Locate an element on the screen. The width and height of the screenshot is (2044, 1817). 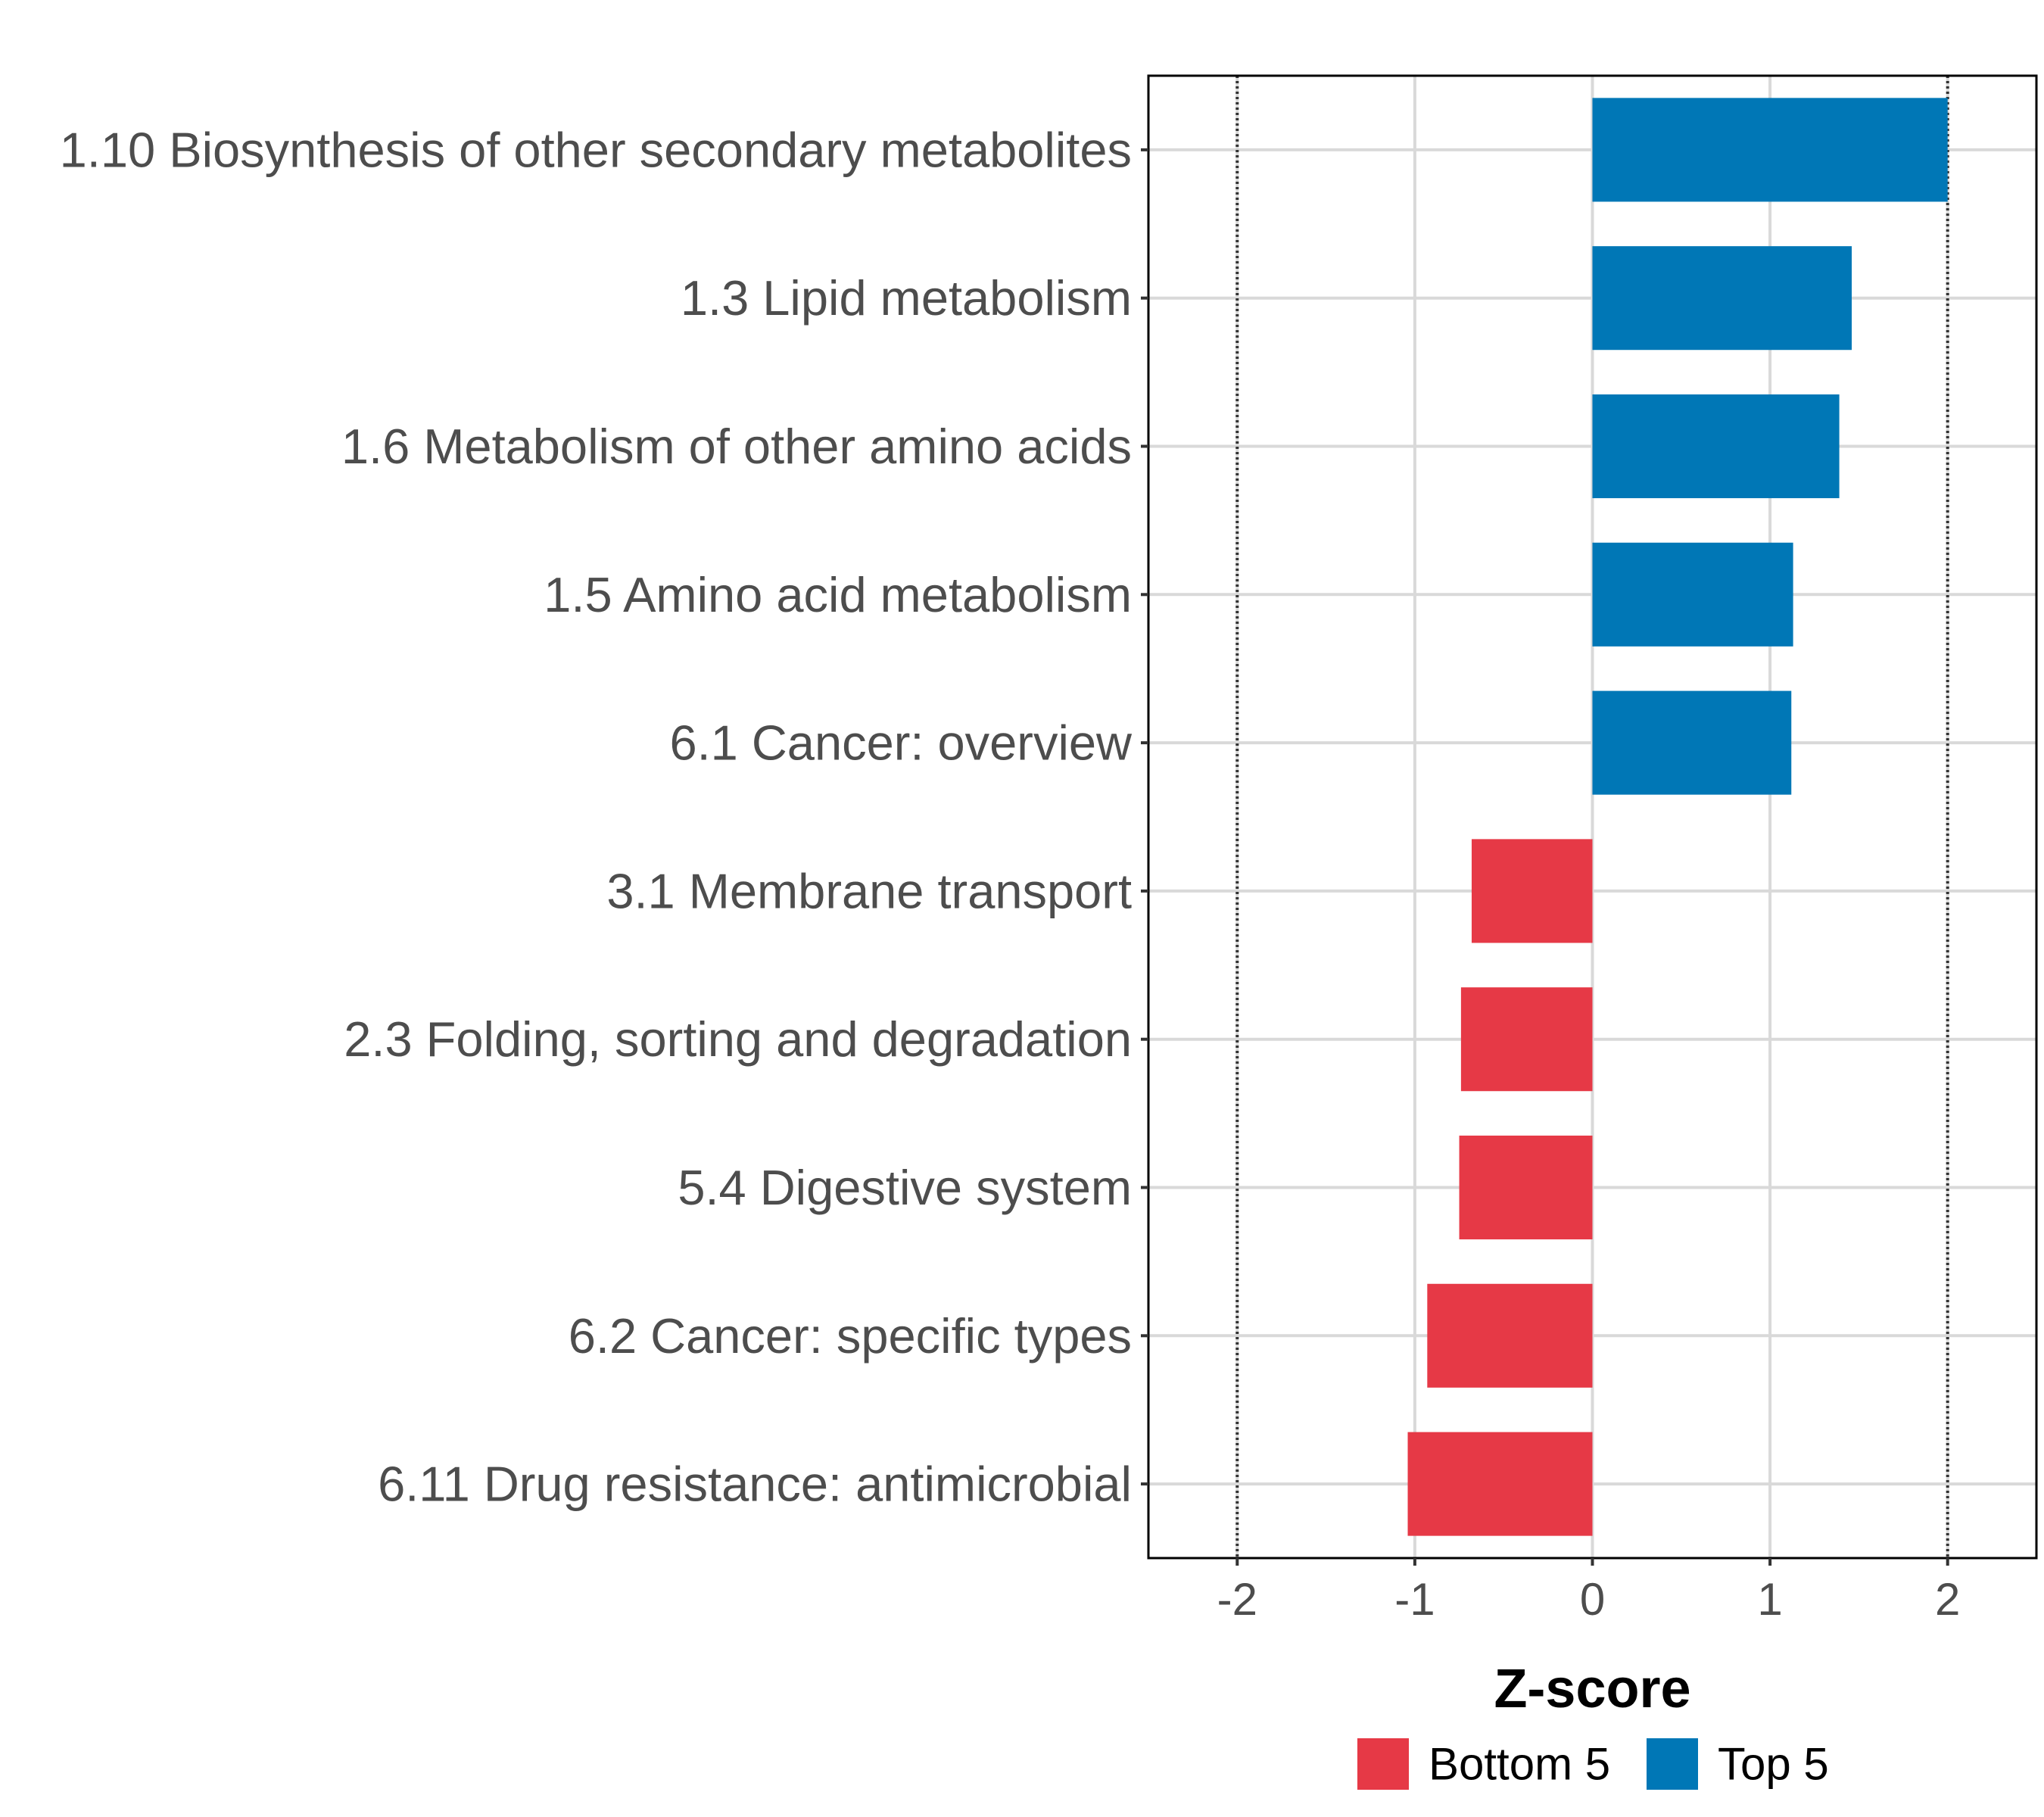
x-tick-label: -1 is located at coordinates (1414, 1599).